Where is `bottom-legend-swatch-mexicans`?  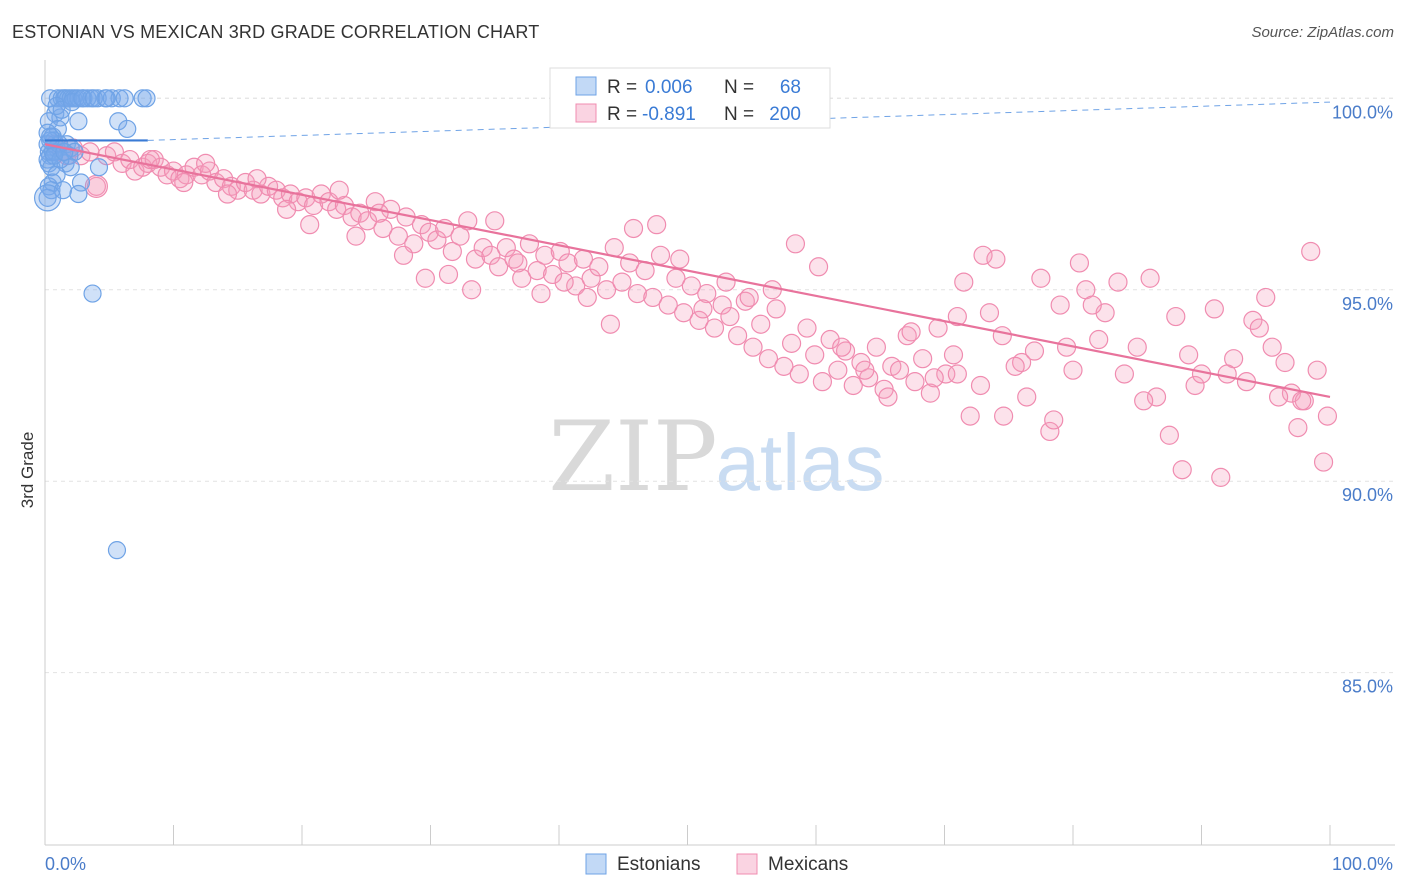
bottom-legend-swatch-mexicans is located at coordinates (747, 864).